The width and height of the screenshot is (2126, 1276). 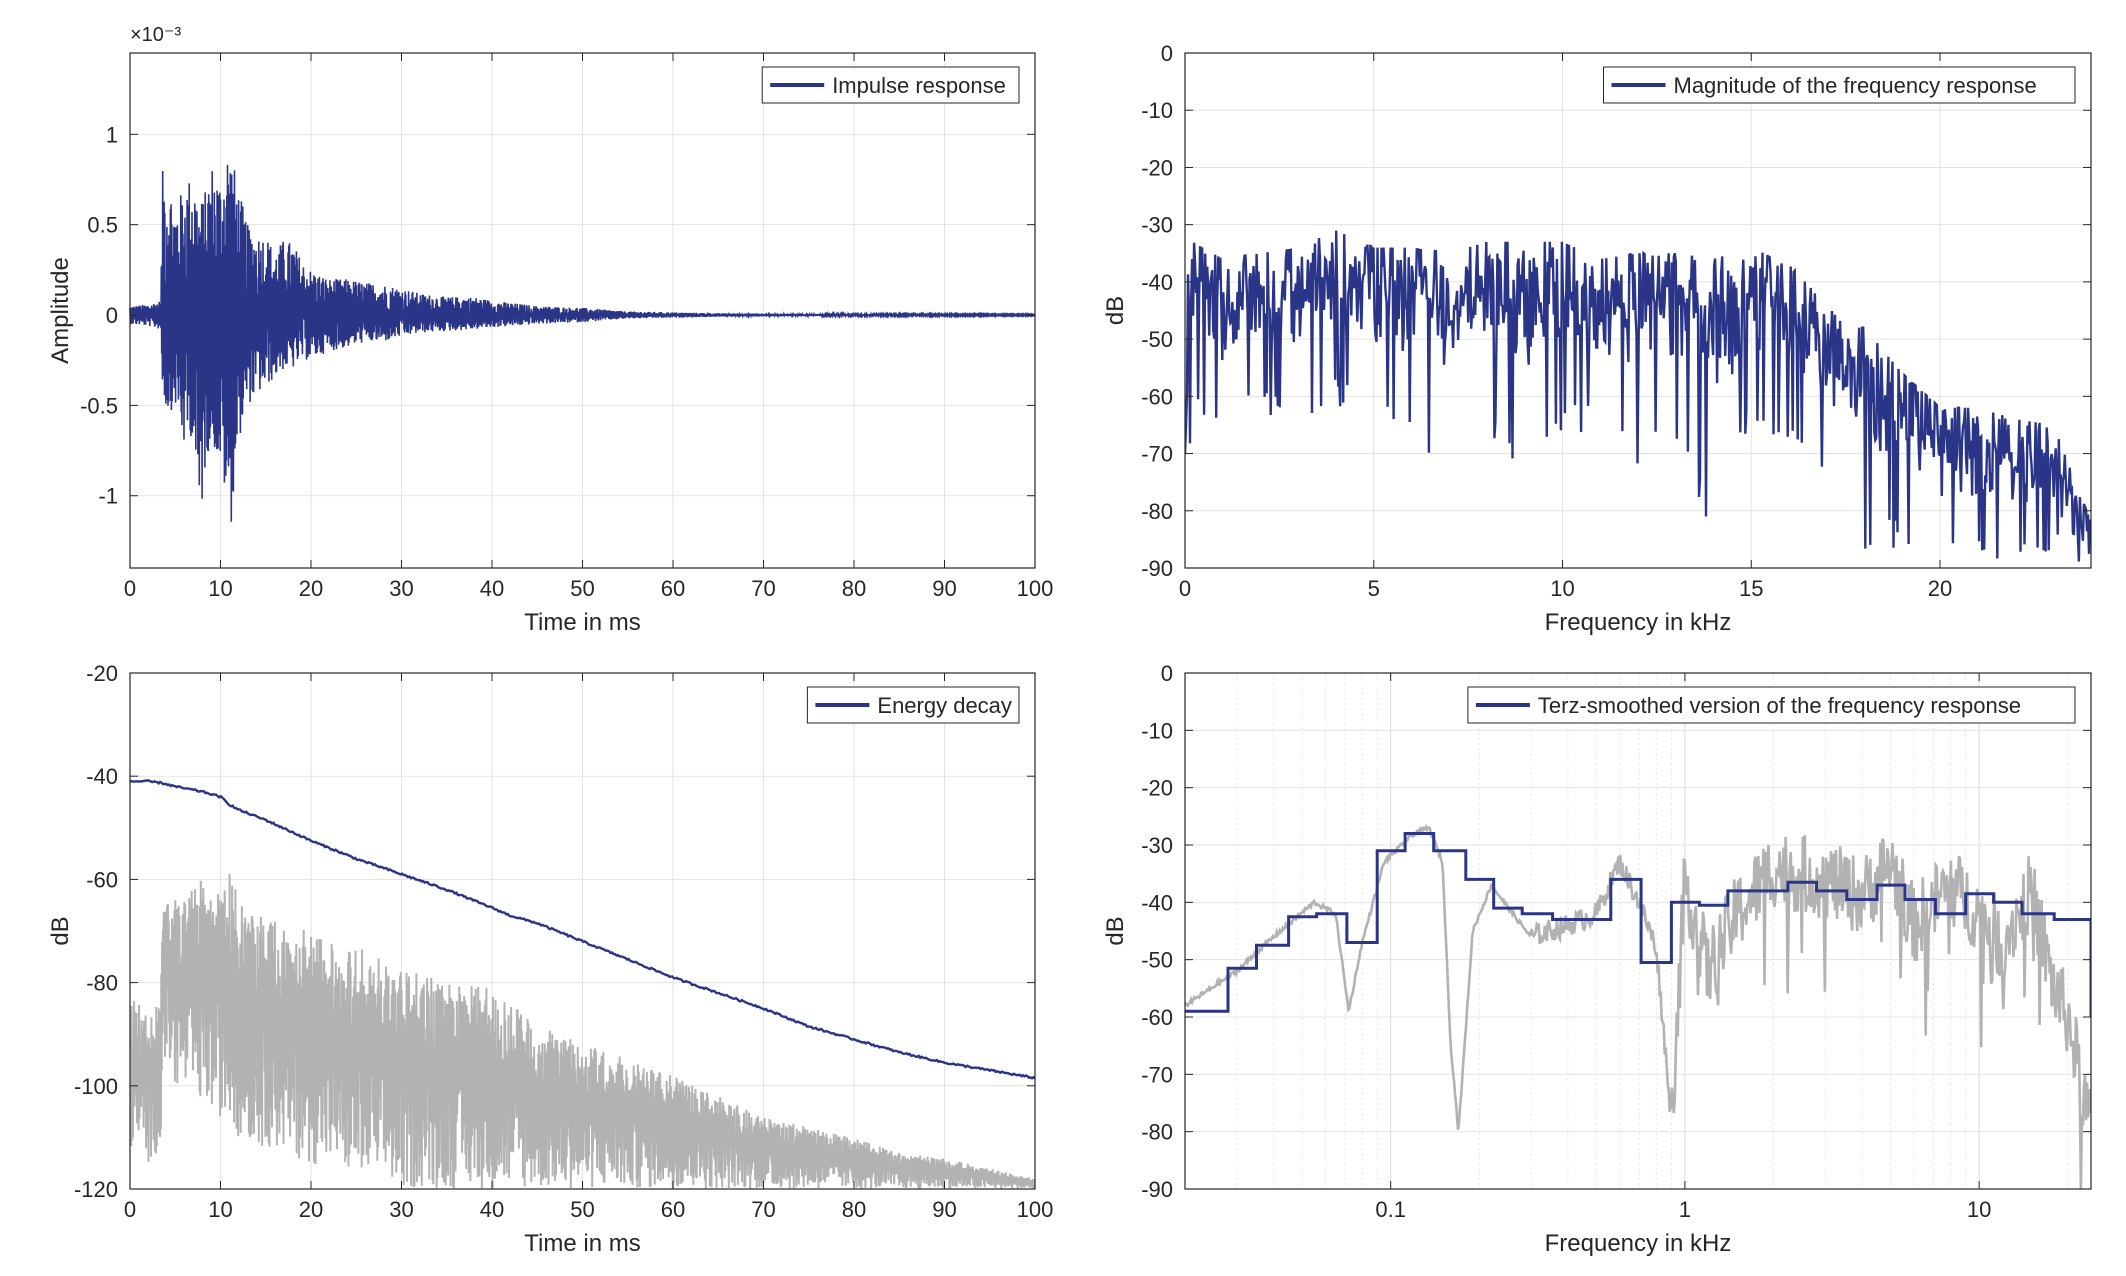 I want to click on x-tick-label: 5, so click(x=1374, y=588).